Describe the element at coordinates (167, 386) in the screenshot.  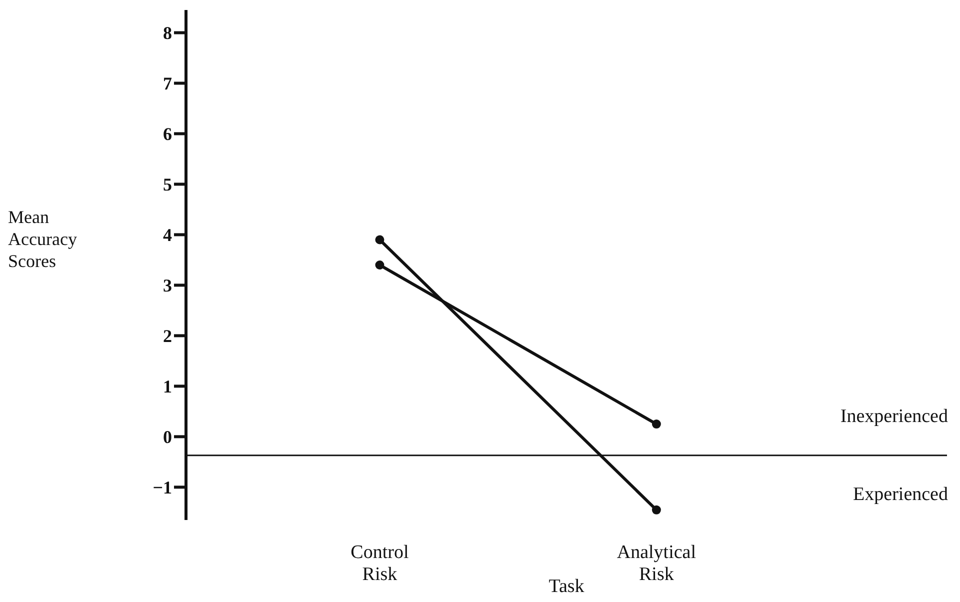
I see `y-tick-label: 1` at that location.